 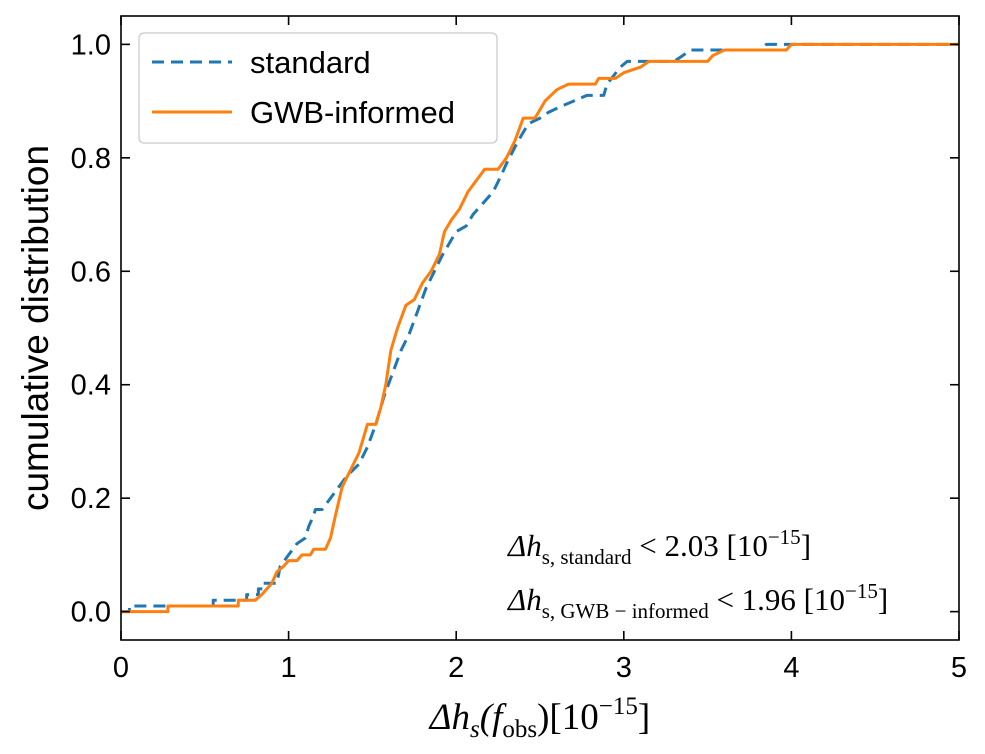 I want to click on x-tick-label: 3, so click(x=624, y=668).